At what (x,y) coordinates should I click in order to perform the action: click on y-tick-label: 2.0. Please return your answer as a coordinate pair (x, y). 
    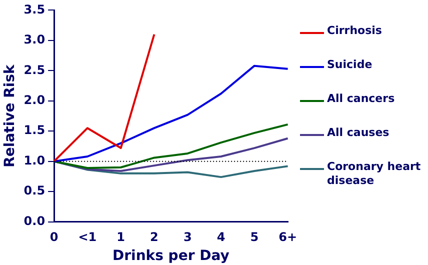
    Looking at the image, I should click on (35, 100).